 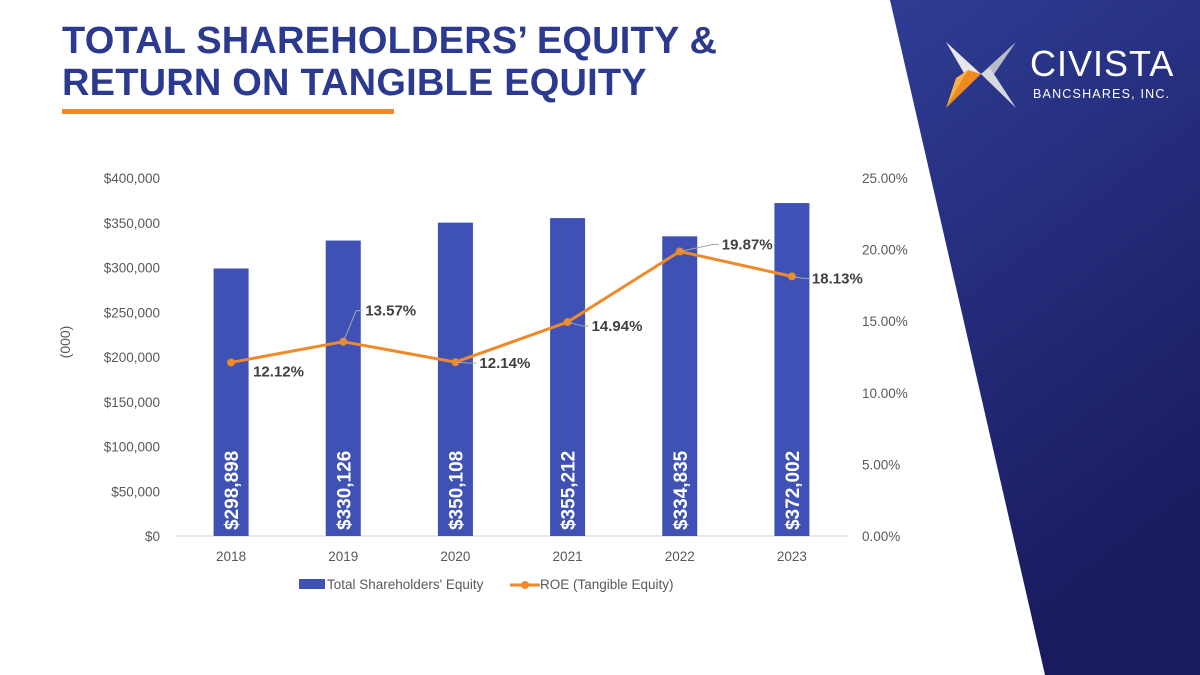 What do you see at coordinates (837, 278) in the screenshot?
I see `roe-data-label: 18.13%` at bounding box center [837, 278].